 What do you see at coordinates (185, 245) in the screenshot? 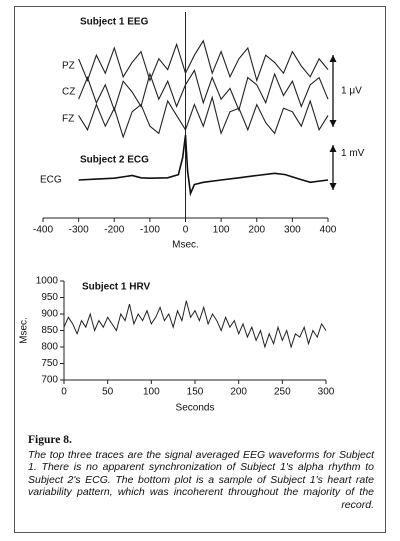
I see `x-axis-label: Msec.` at bounding box center [185, 245].